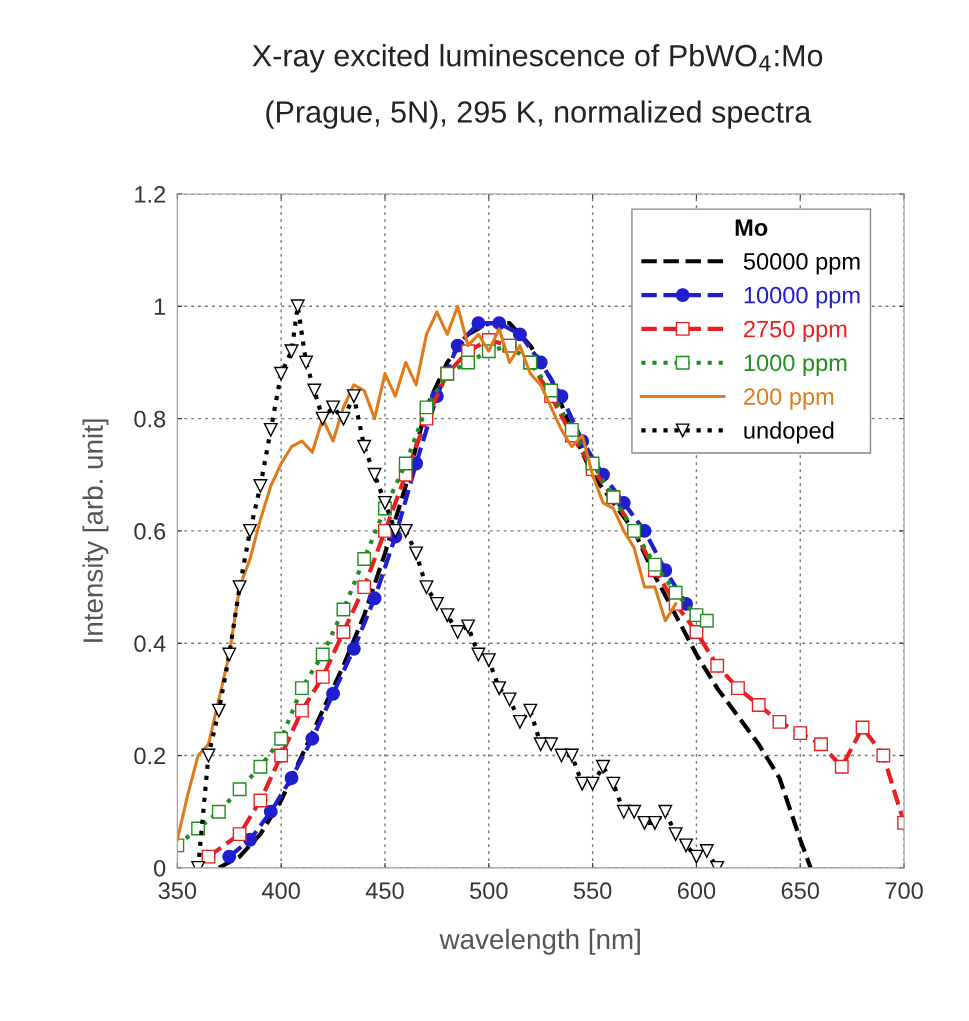 Image resolution: width=969 pixels, height=1021 pixels. I want to click on x-tick-label: 350, so click(177, 891).